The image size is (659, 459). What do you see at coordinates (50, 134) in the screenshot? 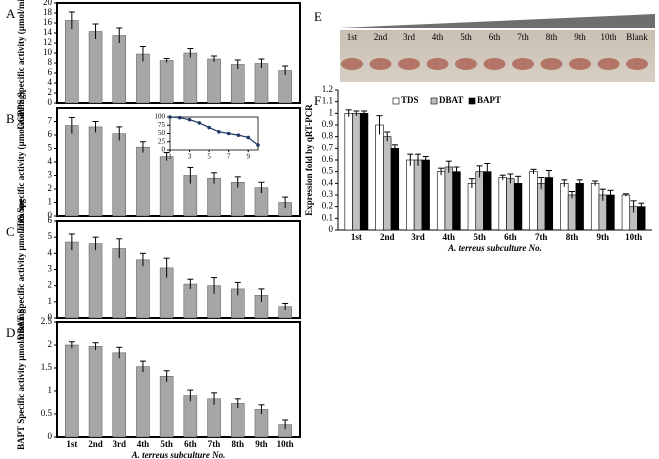
I see `y-tick-label: 6` at bounding box center [50, 134].